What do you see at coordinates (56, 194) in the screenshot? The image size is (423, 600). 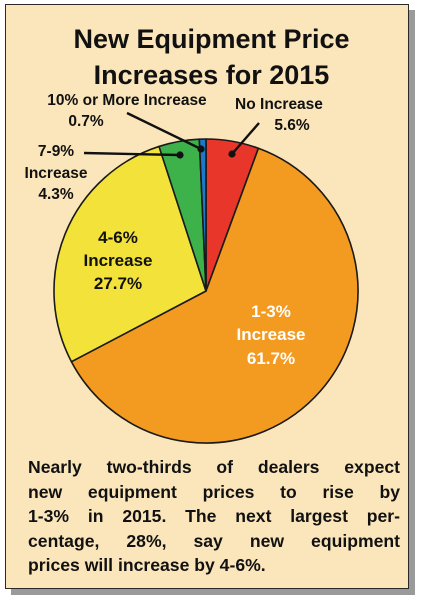 I see `slice-value-label: 4.3%` at bounding box center [56, 194].